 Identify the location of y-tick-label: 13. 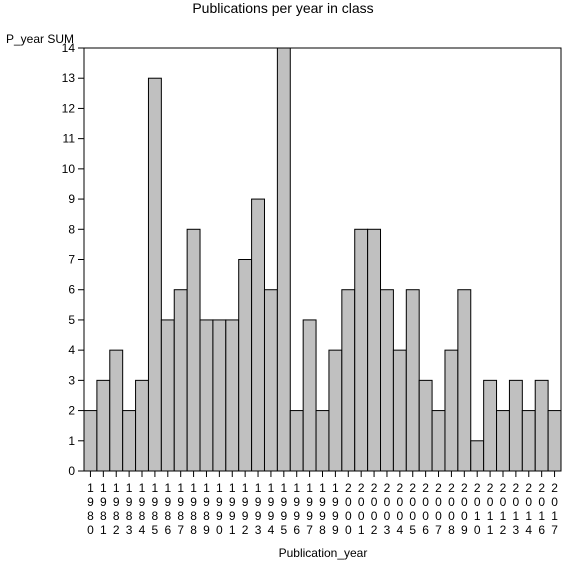
(69, 78).